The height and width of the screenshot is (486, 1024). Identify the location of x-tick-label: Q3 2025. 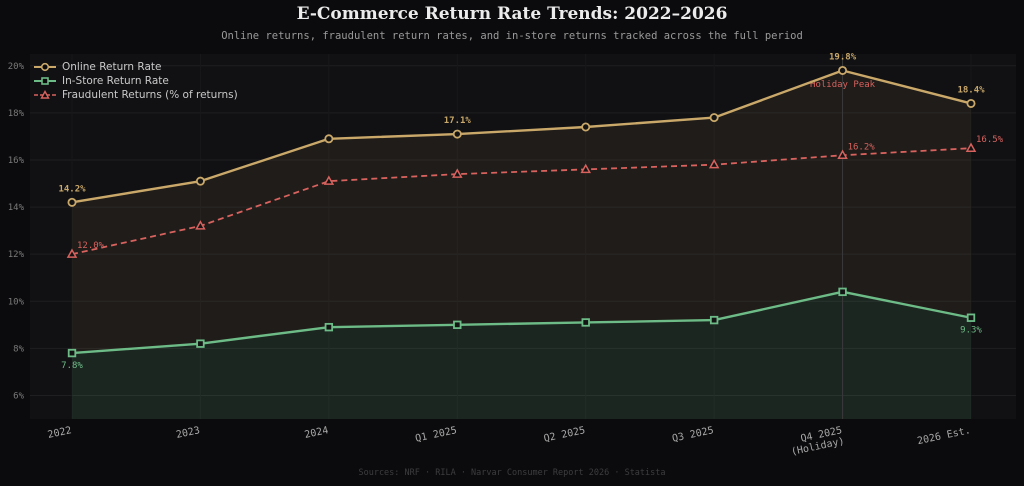
(693, 435).